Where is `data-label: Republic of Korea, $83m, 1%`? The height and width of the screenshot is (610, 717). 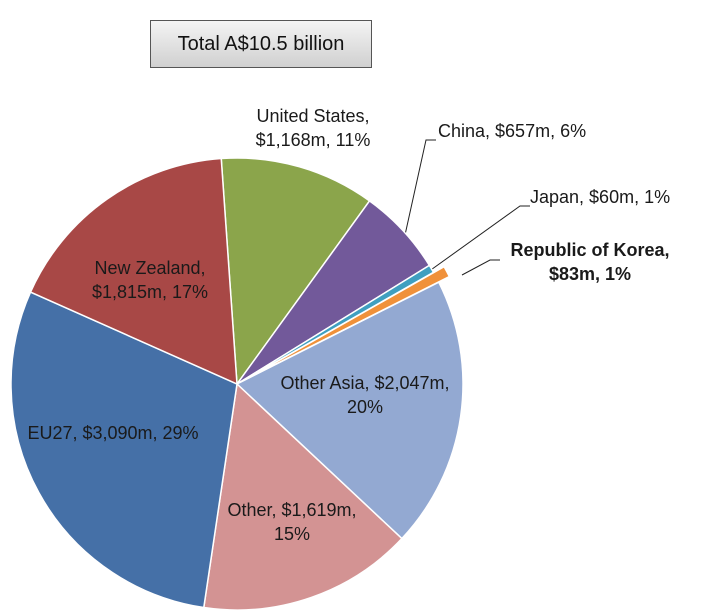 data-label: Republic of Korea, $83m, 1% is located at coordinates (590, 262).